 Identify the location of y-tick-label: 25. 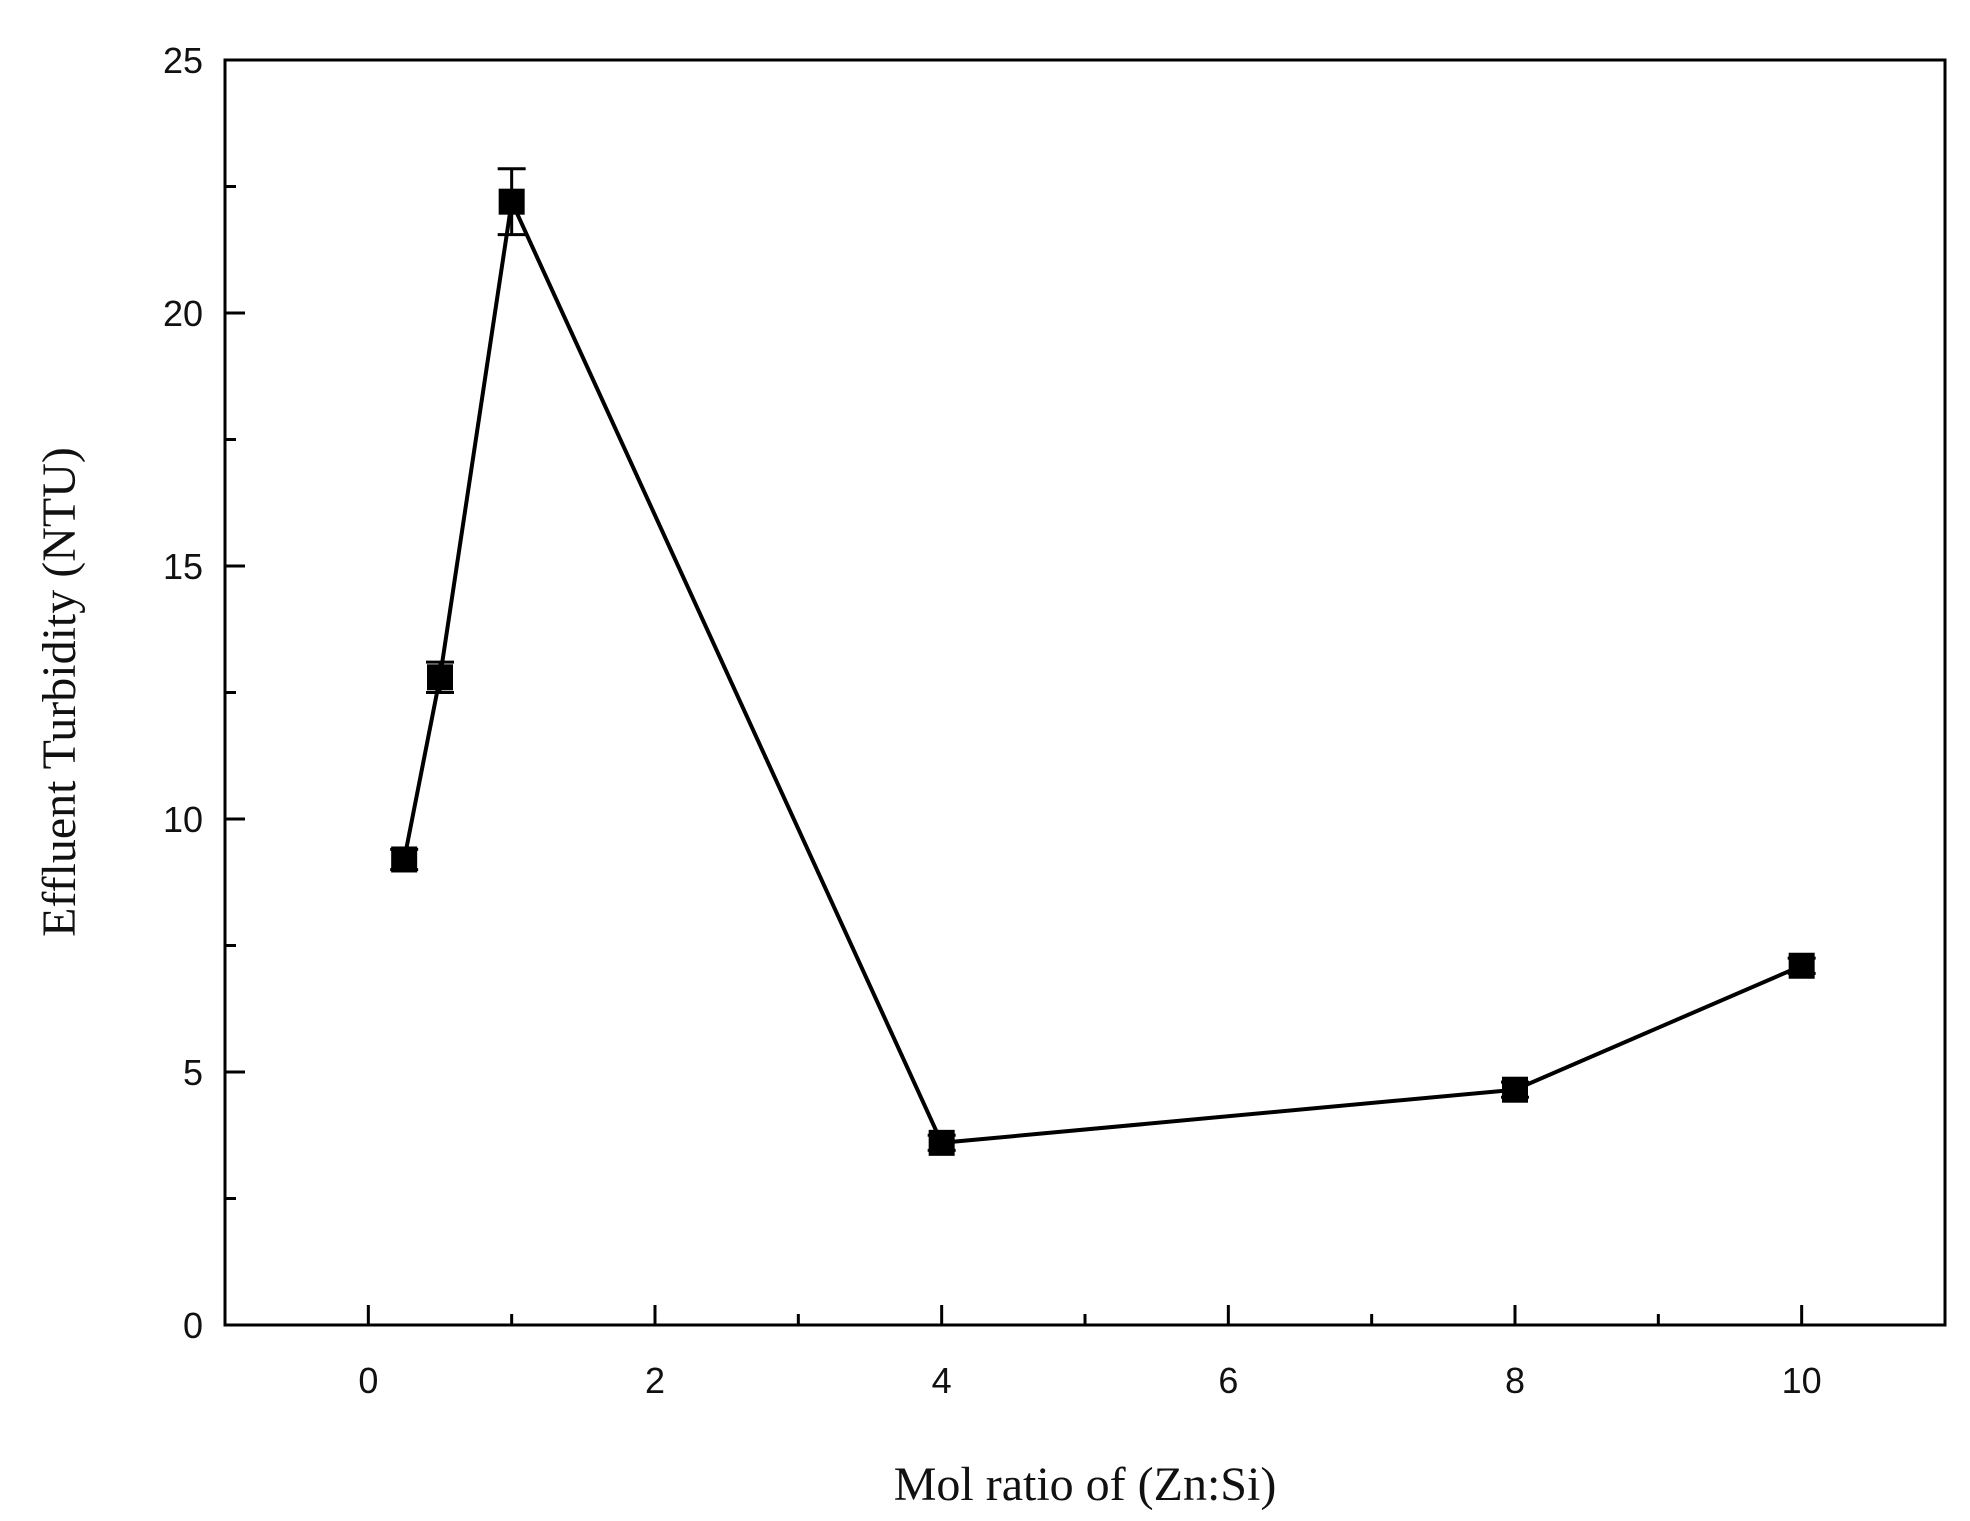
(183, 60).